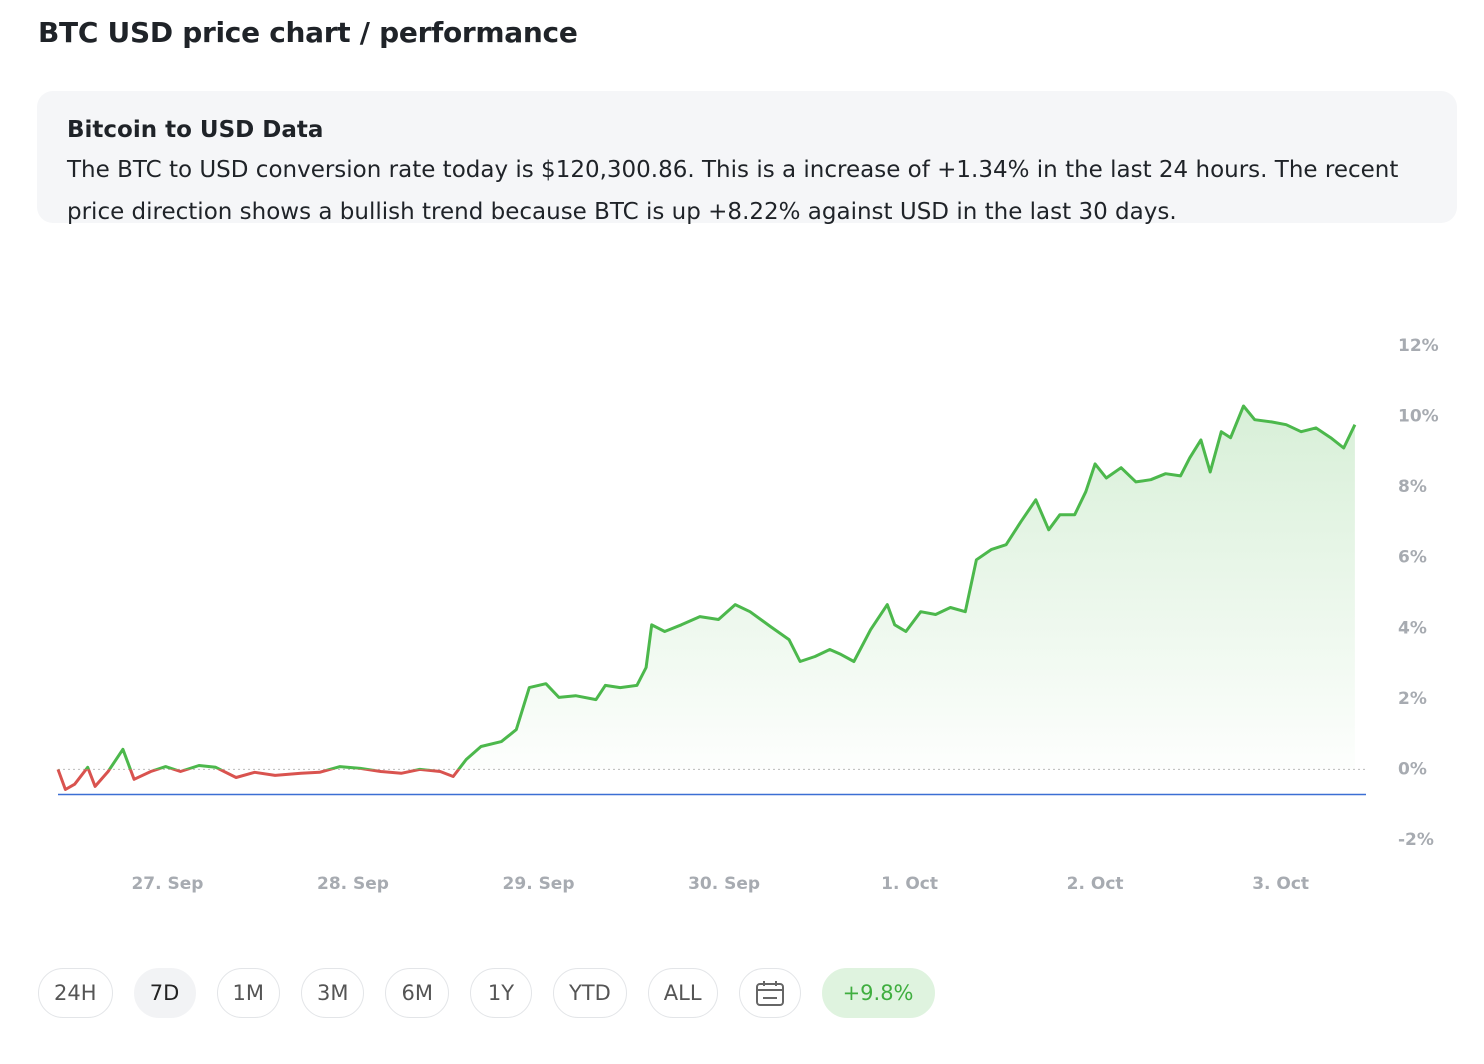  Describe the element at coordinates (1418, 417) in the screenshot. I see `y-tick-label: 10%` at that location.